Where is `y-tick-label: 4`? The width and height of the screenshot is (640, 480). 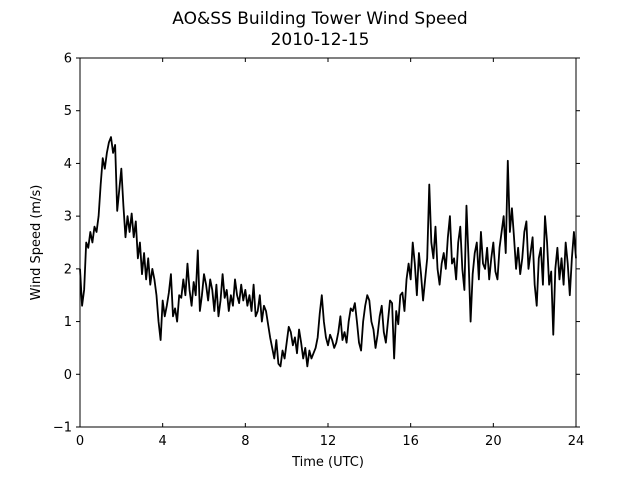 y-tick-label: 4 is located at coordinates (68, 164).